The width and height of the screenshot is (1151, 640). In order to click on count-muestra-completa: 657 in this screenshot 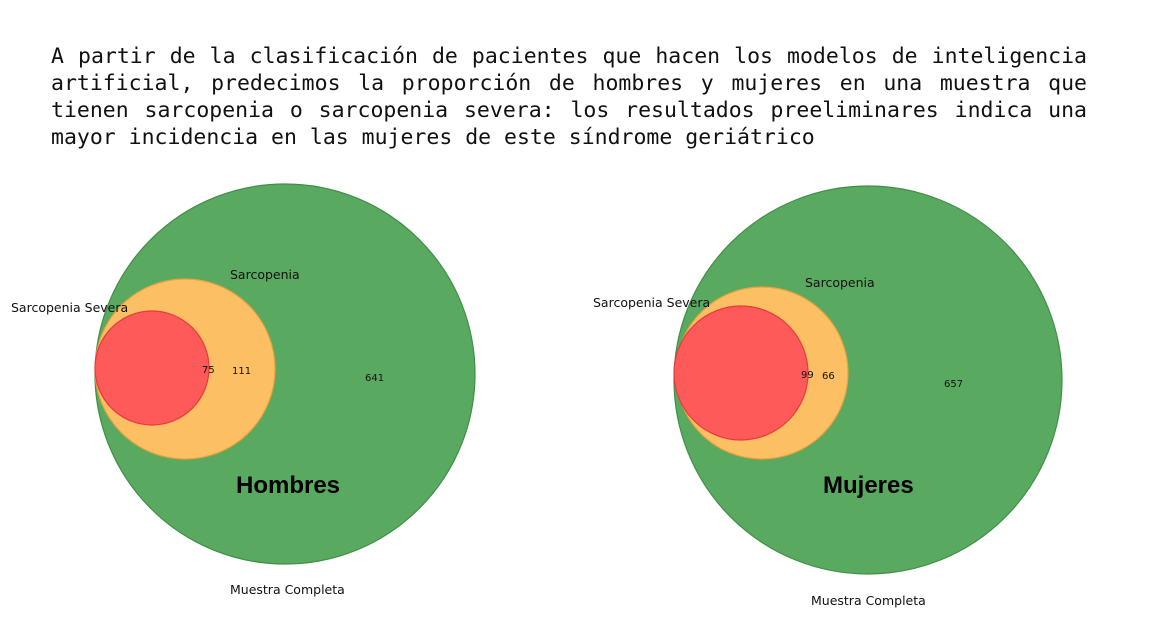, I will do `click(953, 384)`.